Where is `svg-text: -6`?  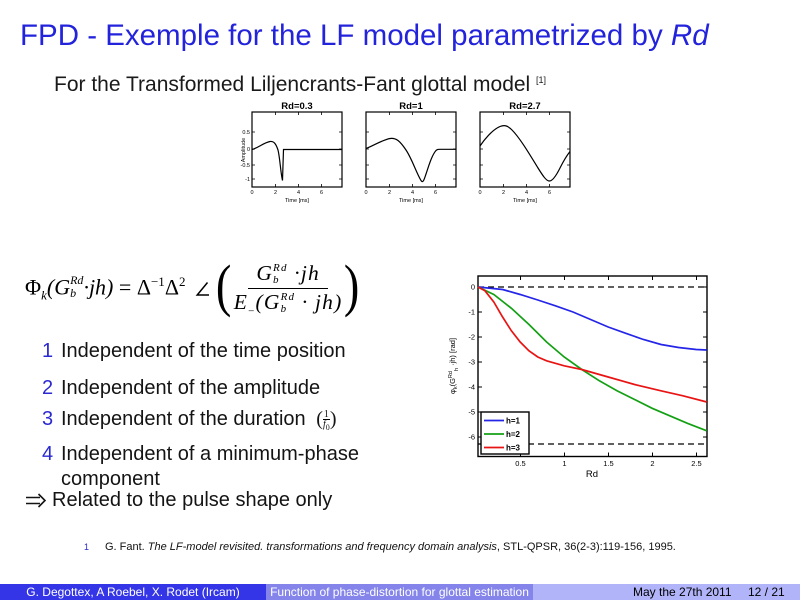
svg-text: -6 is located at coordinates (471, 437).